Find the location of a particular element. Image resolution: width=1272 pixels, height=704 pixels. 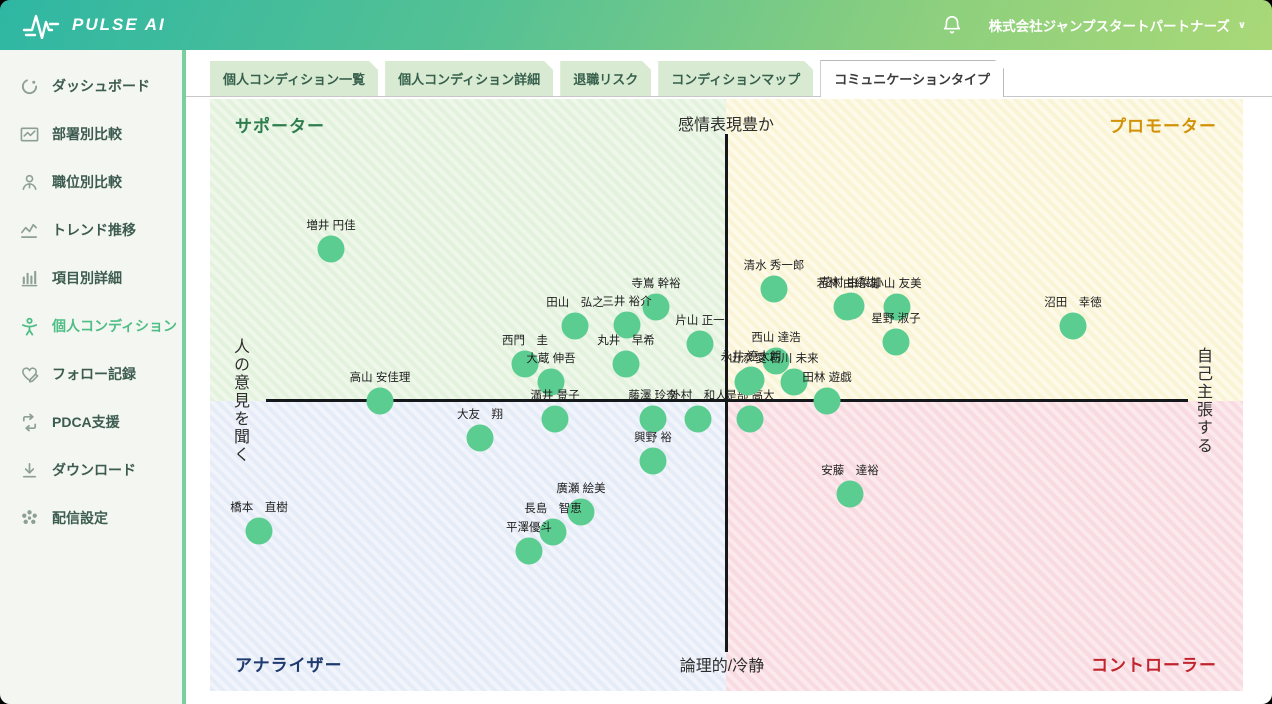

quadrant-label-promoter: プロモーター is located at coordinates (1163, 126).